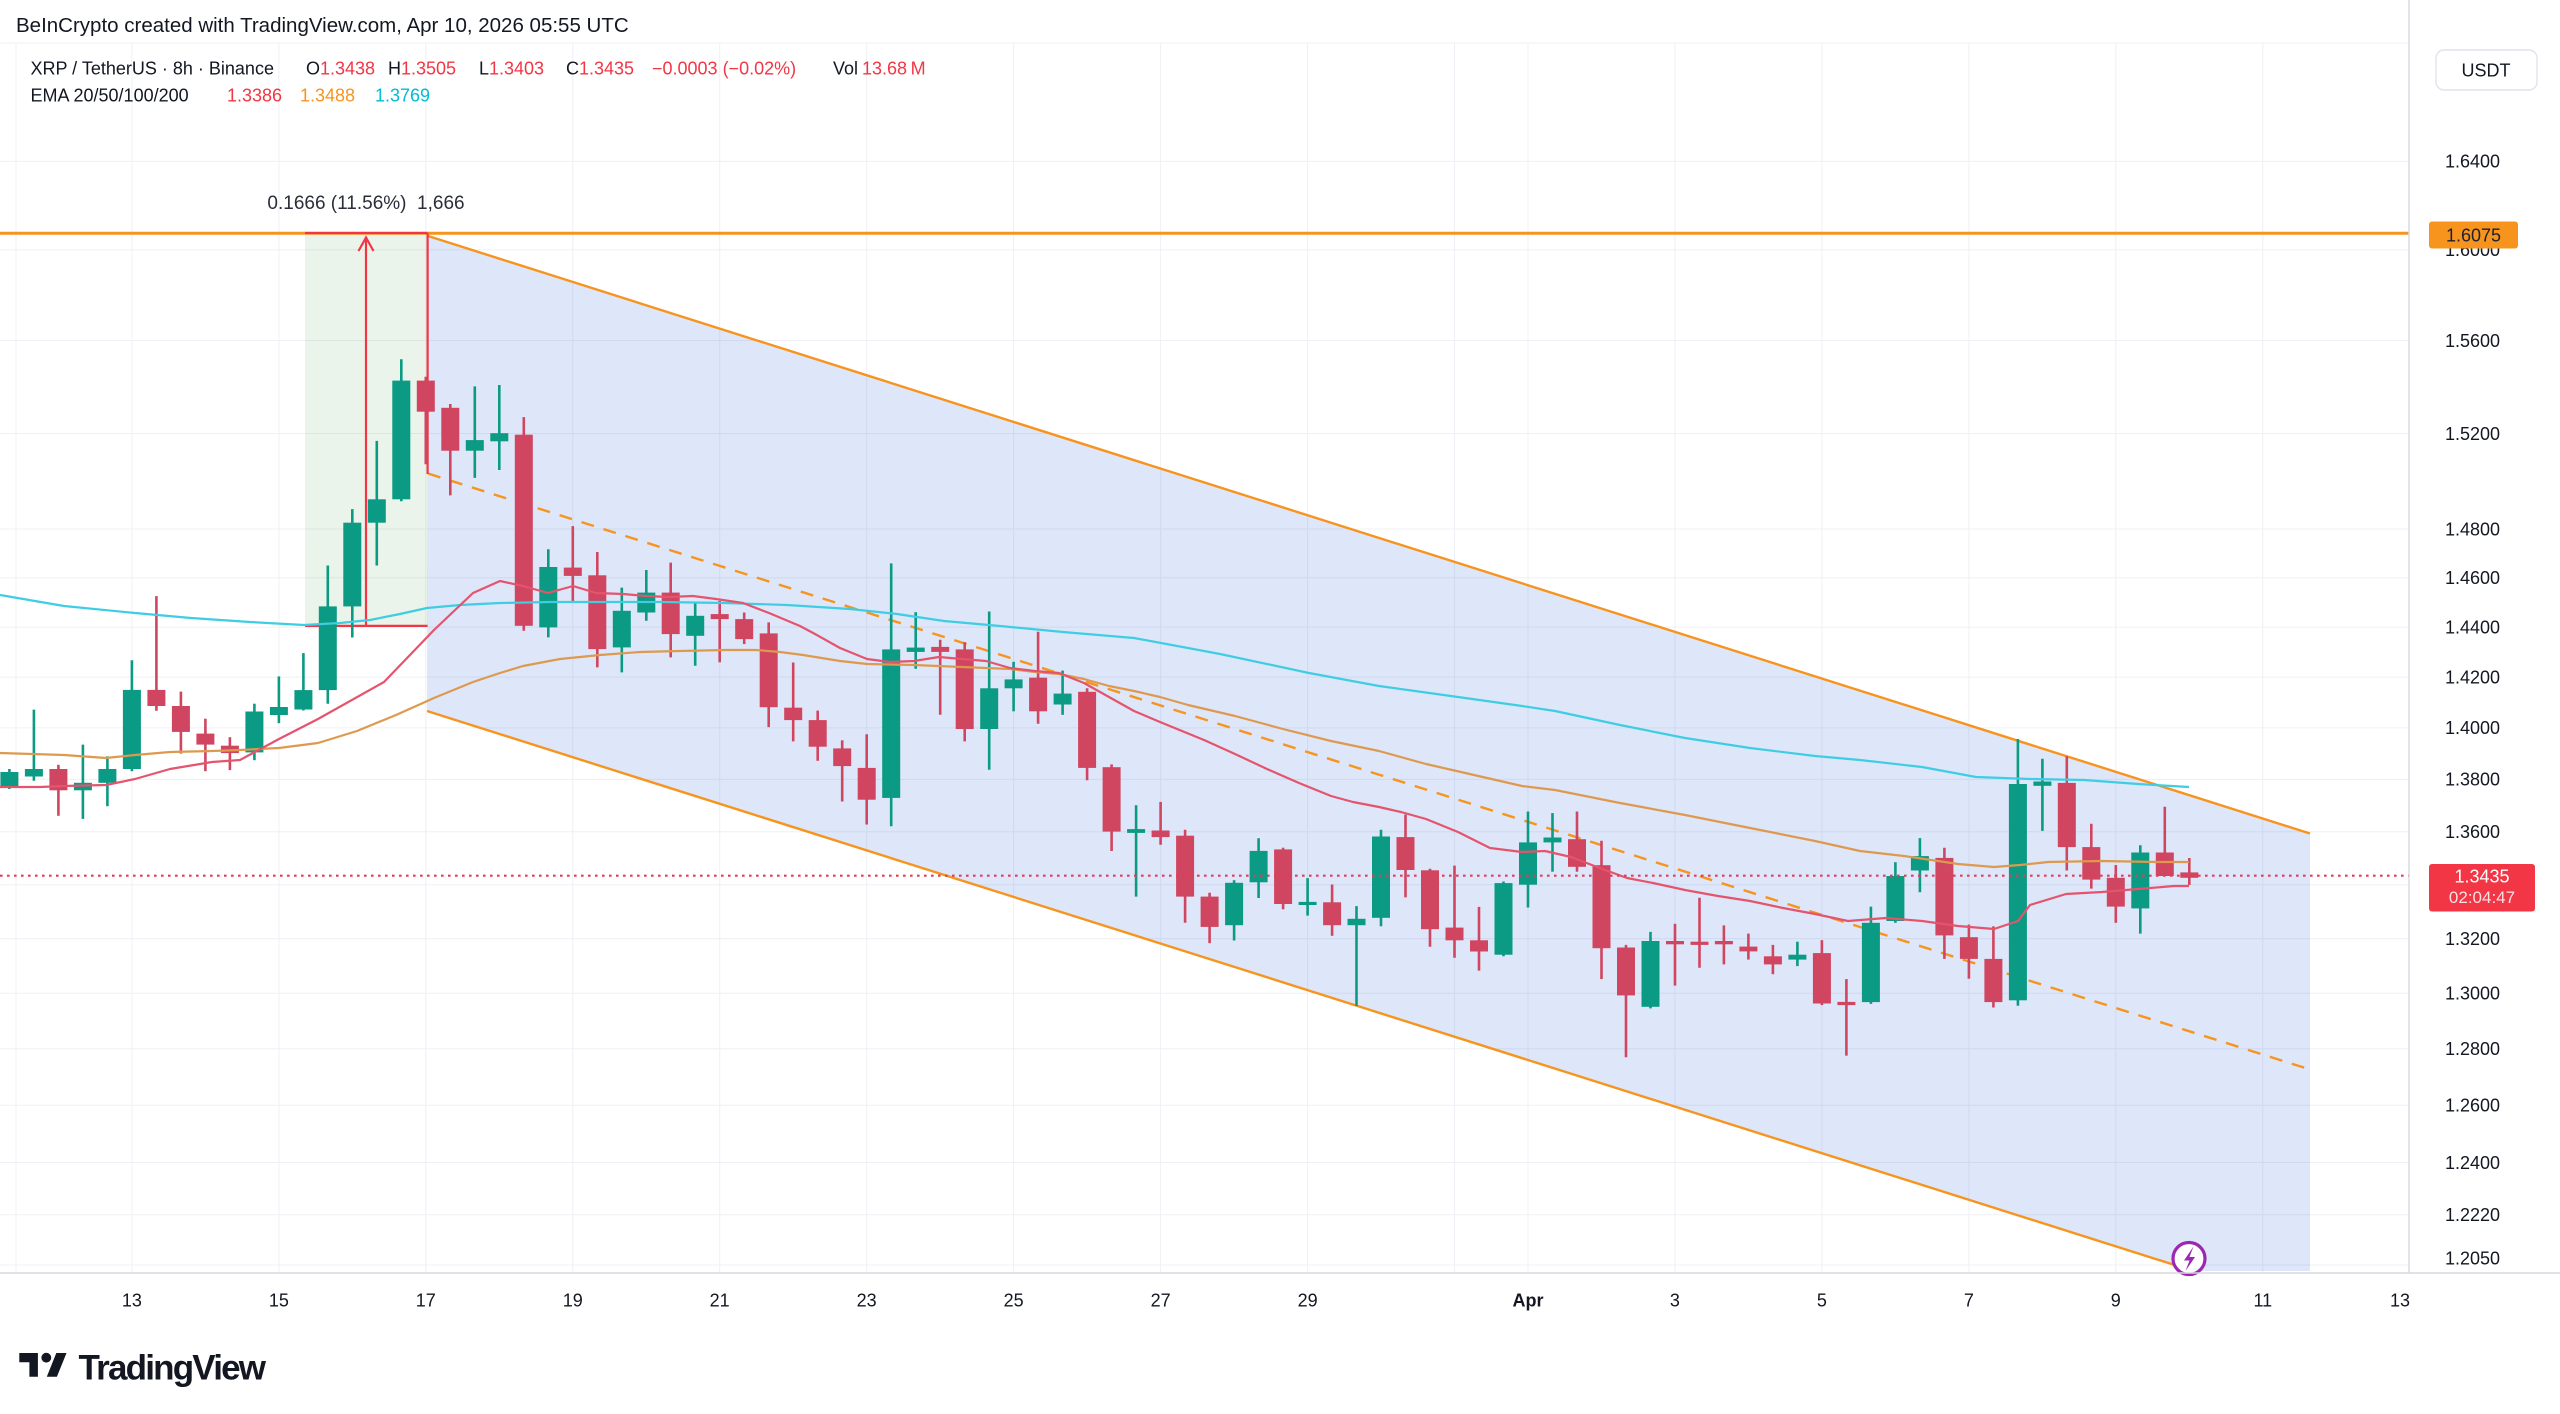 This screenshot has width=2560, height=1414. What do you see at coordinates (2472, 939) in the screenshot?
I see `svg-text: 1.3200` at bounding box center [2472, 939].